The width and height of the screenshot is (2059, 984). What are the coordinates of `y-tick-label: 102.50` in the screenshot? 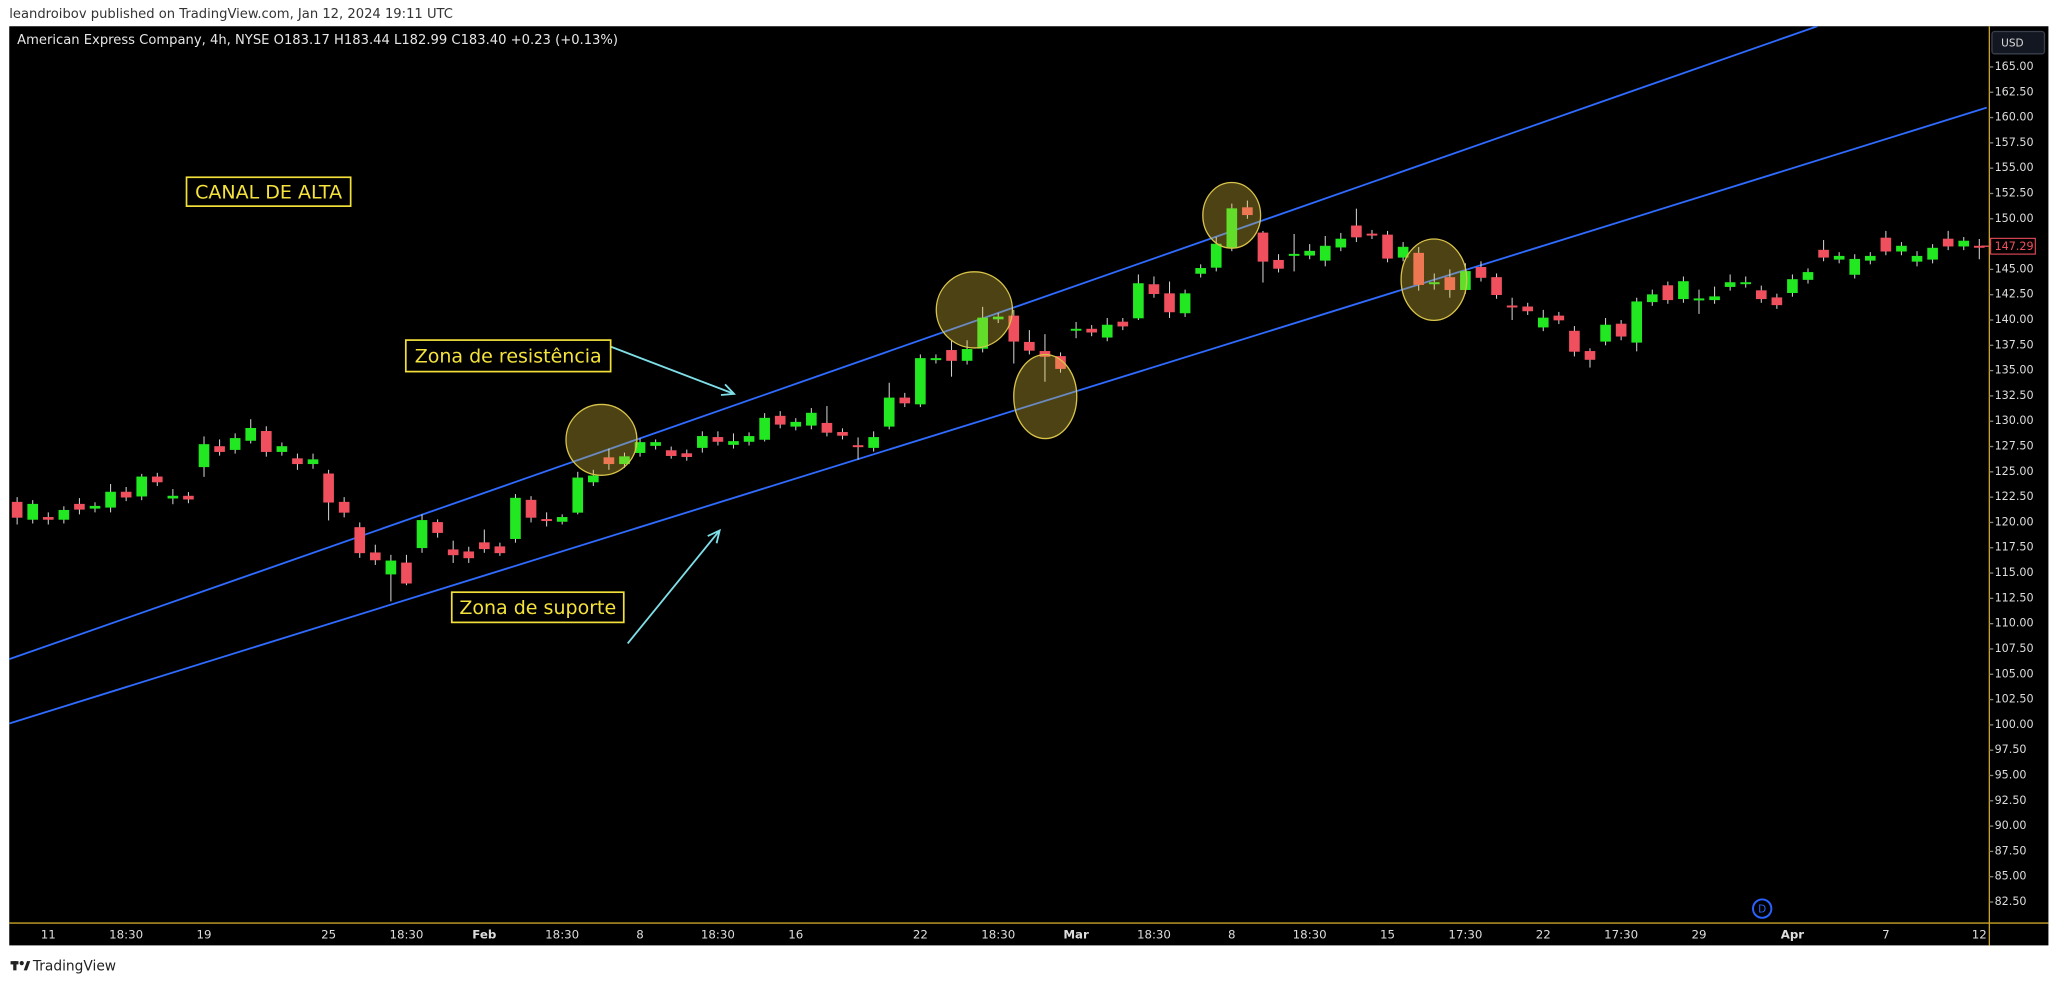 It's located at (2014, 699).